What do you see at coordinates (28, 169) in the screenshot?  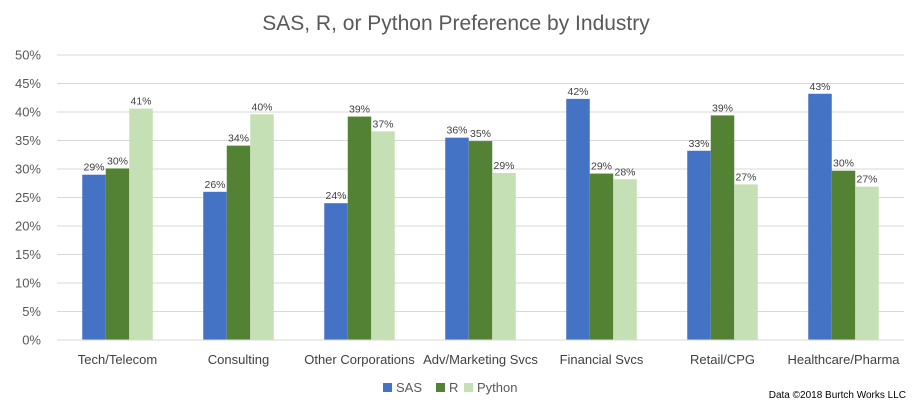 I see `y-tick-label: 30%` at bounding box center [28, 169].